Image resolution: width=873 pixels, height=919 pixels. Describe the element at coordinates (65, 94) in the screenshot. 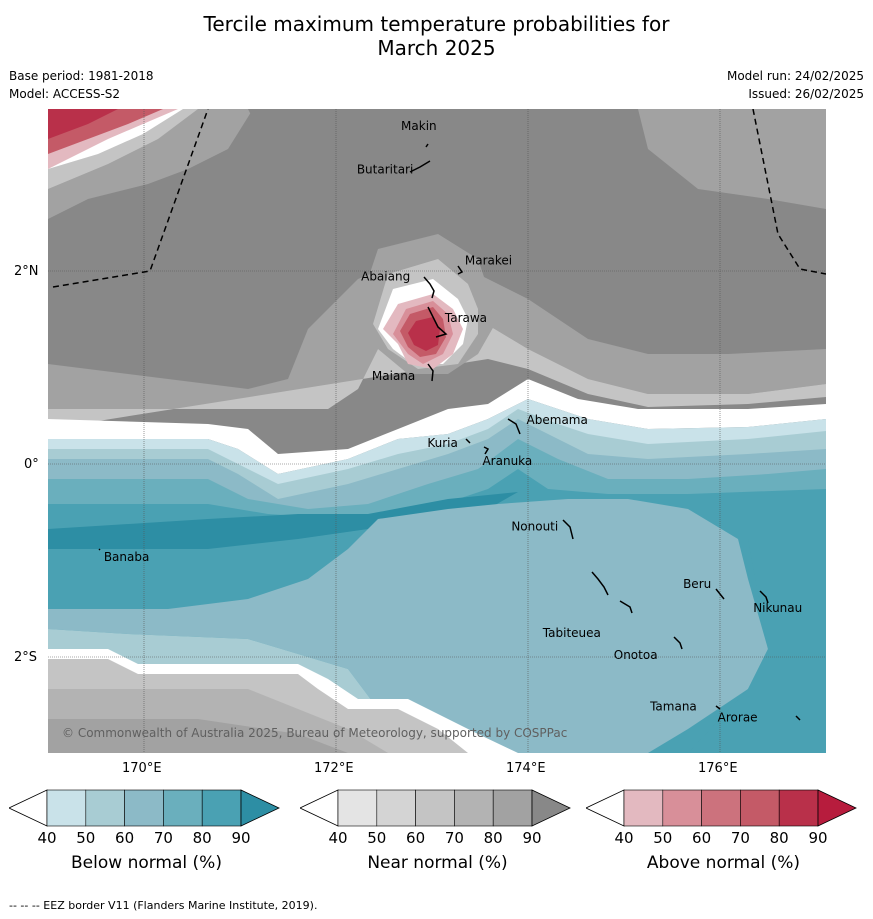

I see `model-name: Model: ACCESS-S2` at that location.